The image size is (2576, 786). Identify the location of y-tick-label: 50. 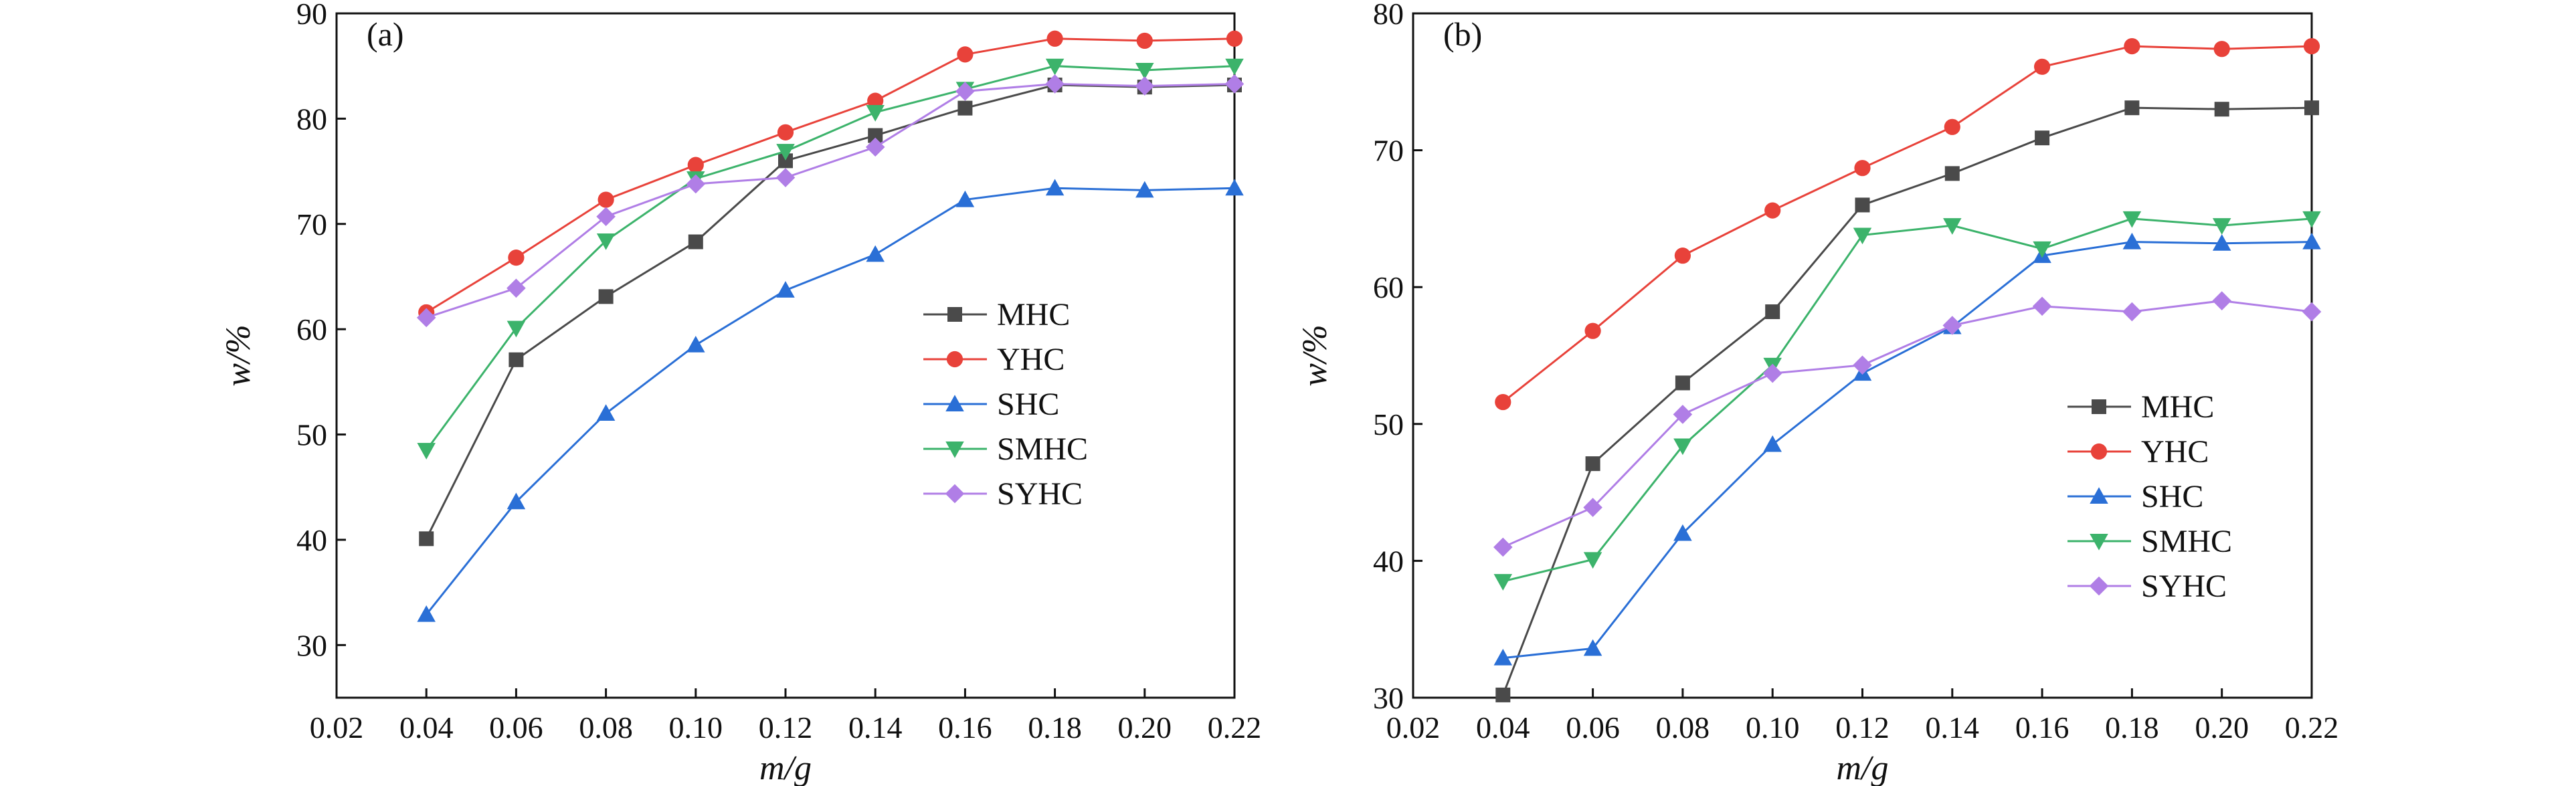
(311, 435).